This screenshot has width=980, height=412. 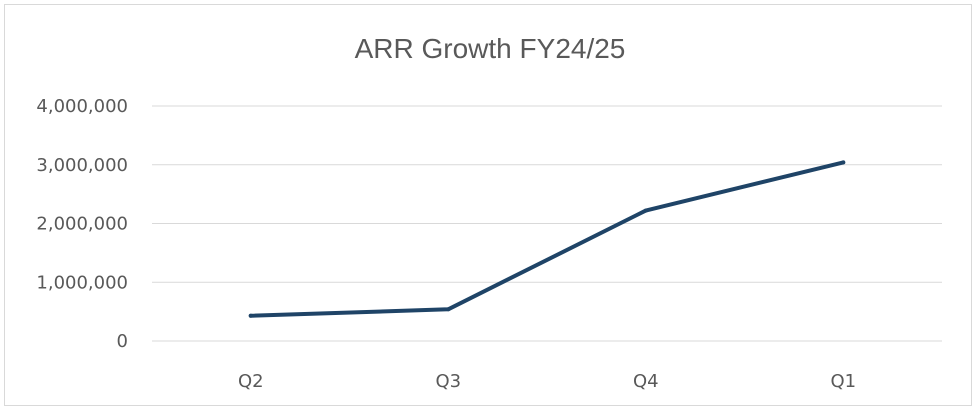 I want to click on y-tick-label: 4,000,000, so click(x=82, y=106).